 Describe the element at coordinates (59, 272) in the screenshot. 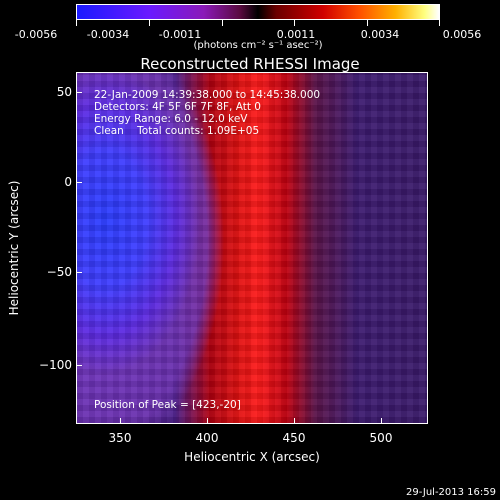

I see `y-tick-label: −50` at that location.